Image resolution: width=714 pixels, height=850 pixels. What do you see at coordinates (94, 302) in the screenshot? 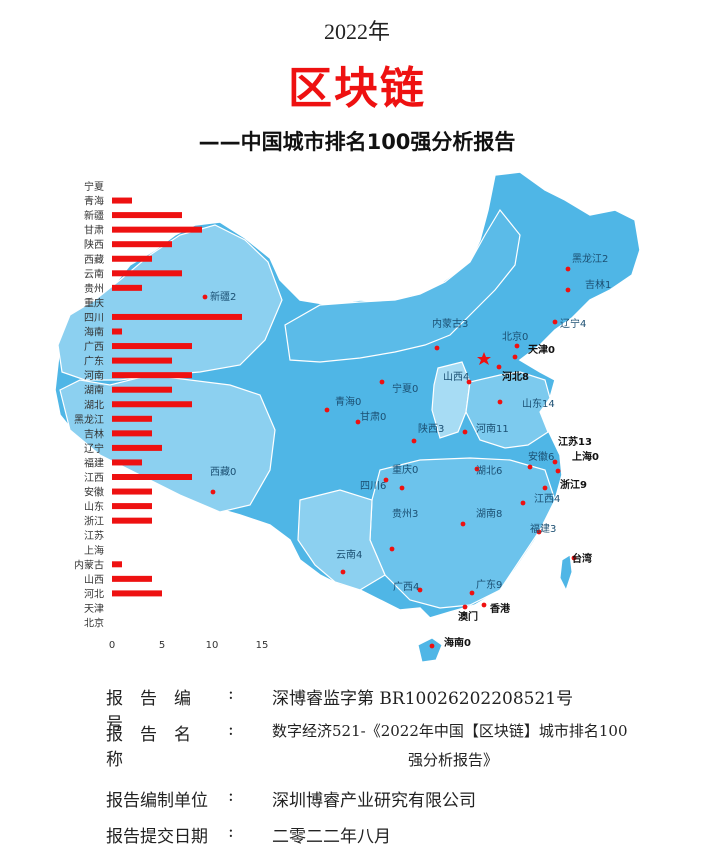
I see `chart-category-label: 重庆` at bounding box center [94, 302].